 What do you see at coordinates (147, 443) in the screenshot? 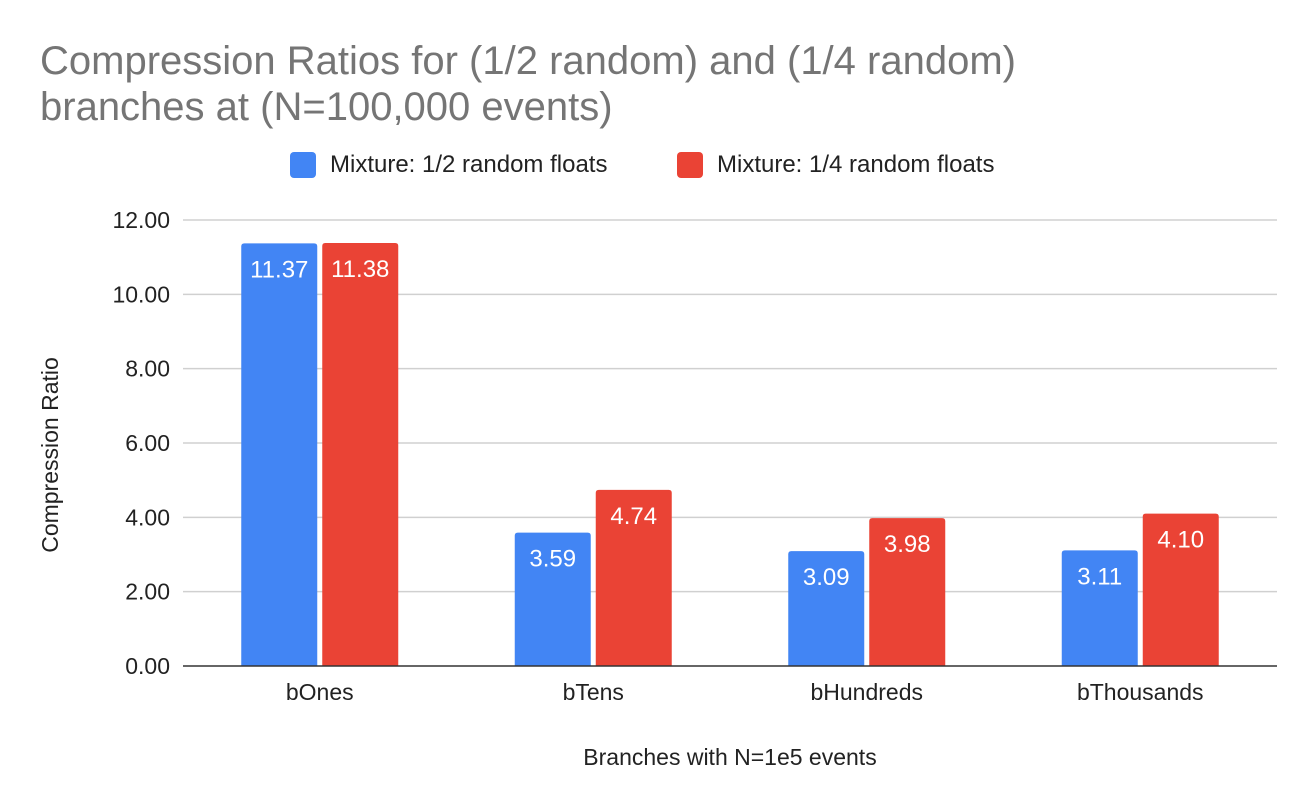
I see `y-tick-label-3: 6.00` at bounding box center [147, 443].